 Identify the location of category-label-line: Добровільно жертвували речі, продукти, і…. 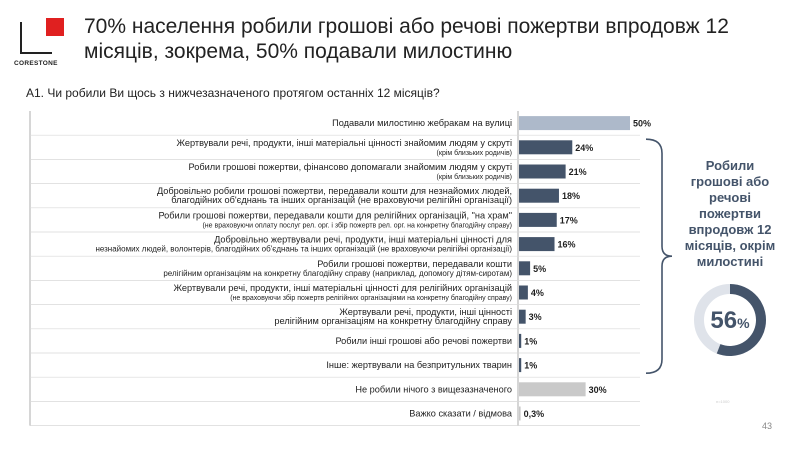
(363, 240).